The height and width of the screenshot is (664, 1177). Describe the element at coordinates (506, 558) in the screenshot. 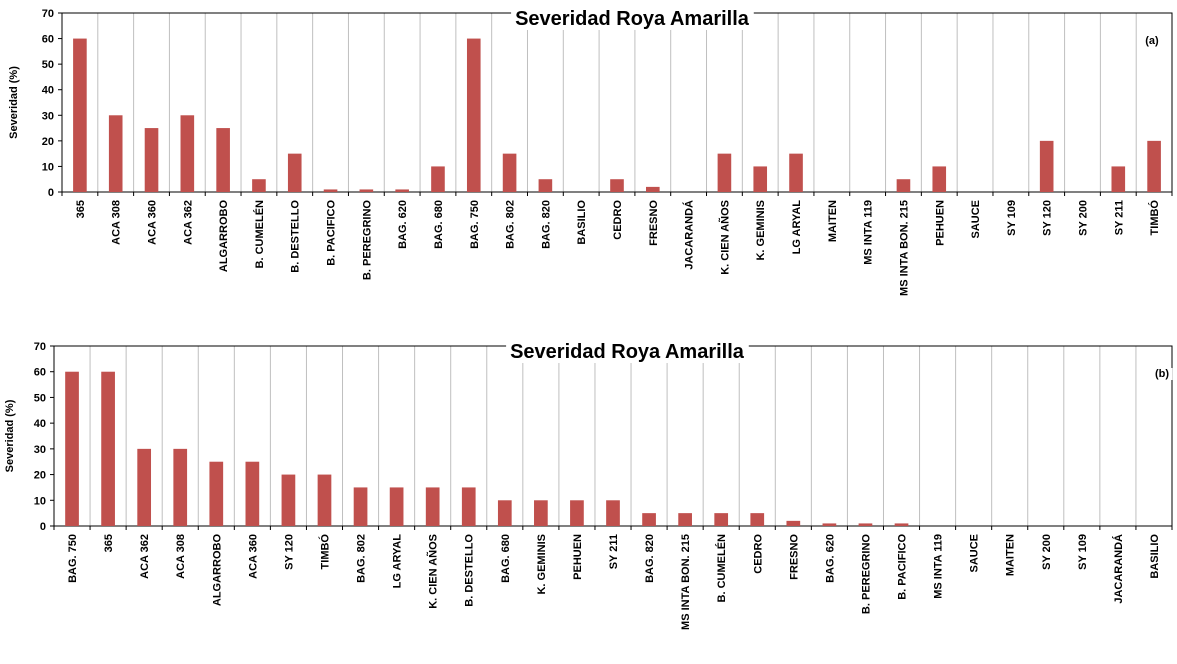

I see `x-tick-label: BAG. 680` at that location.